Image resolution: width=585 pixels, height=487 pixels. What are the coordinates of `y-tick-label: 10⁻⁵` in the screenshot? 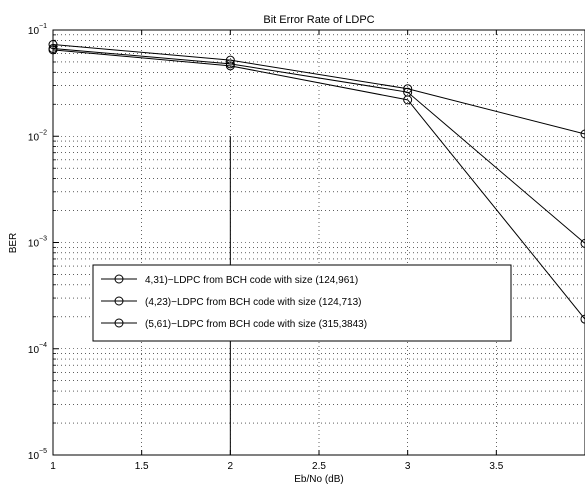 It's located at (37, 455).